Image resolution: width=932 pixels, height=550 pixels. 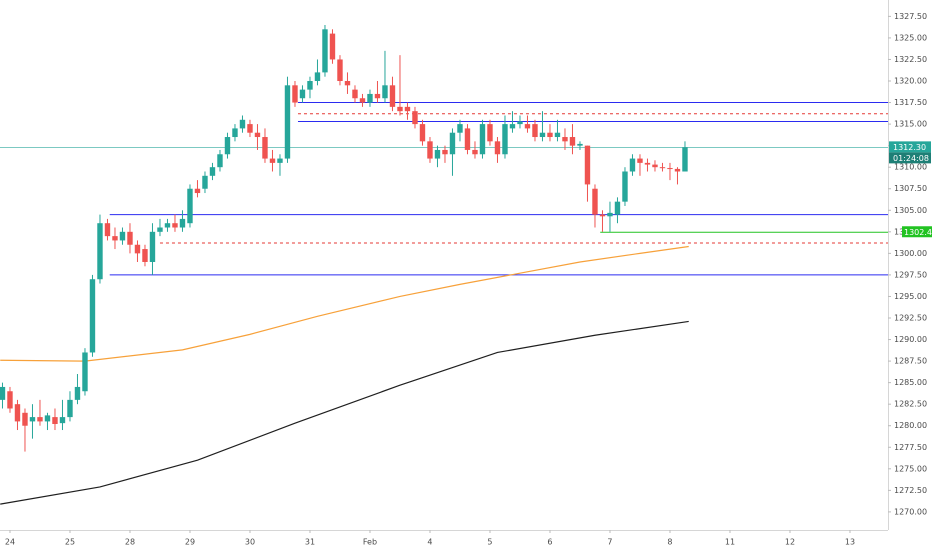 What do you see at coordinates (918, 232) in the screenshot?
I see `marker-label: 1302.45` at bounding box center [918, 232].